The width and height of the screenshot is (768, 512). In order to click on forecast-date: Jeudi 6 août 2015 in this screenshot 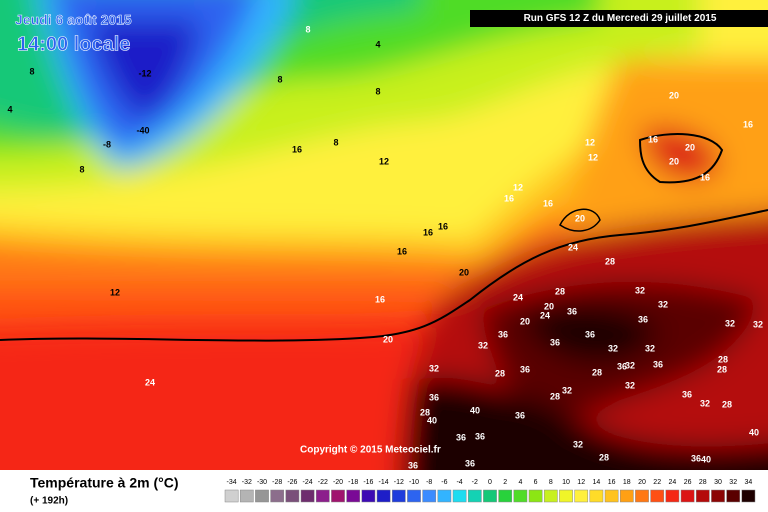, I will do `click(73, 20)`.